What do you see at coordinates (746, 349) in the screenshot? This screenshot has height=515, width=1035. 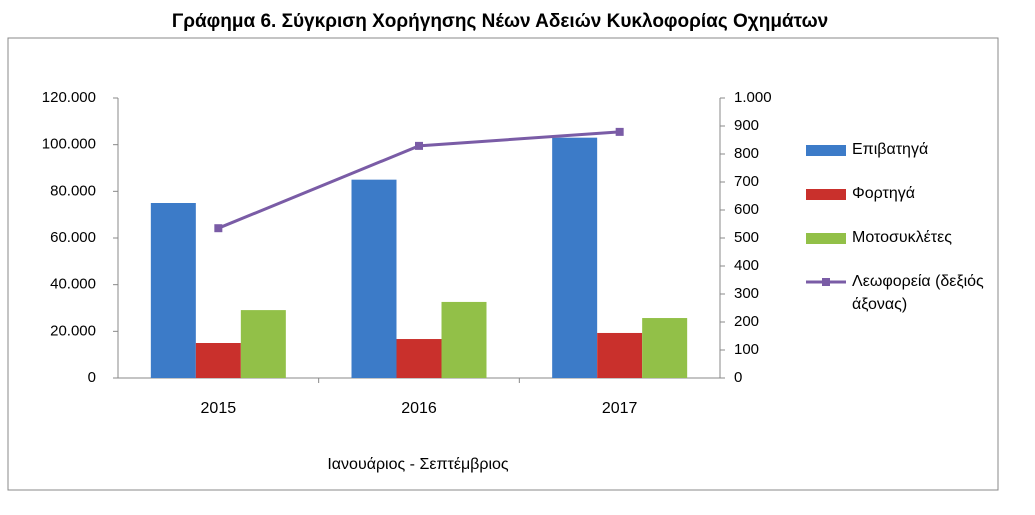 I see `y2-tick-label: 100` at bounding box center [746, 349].